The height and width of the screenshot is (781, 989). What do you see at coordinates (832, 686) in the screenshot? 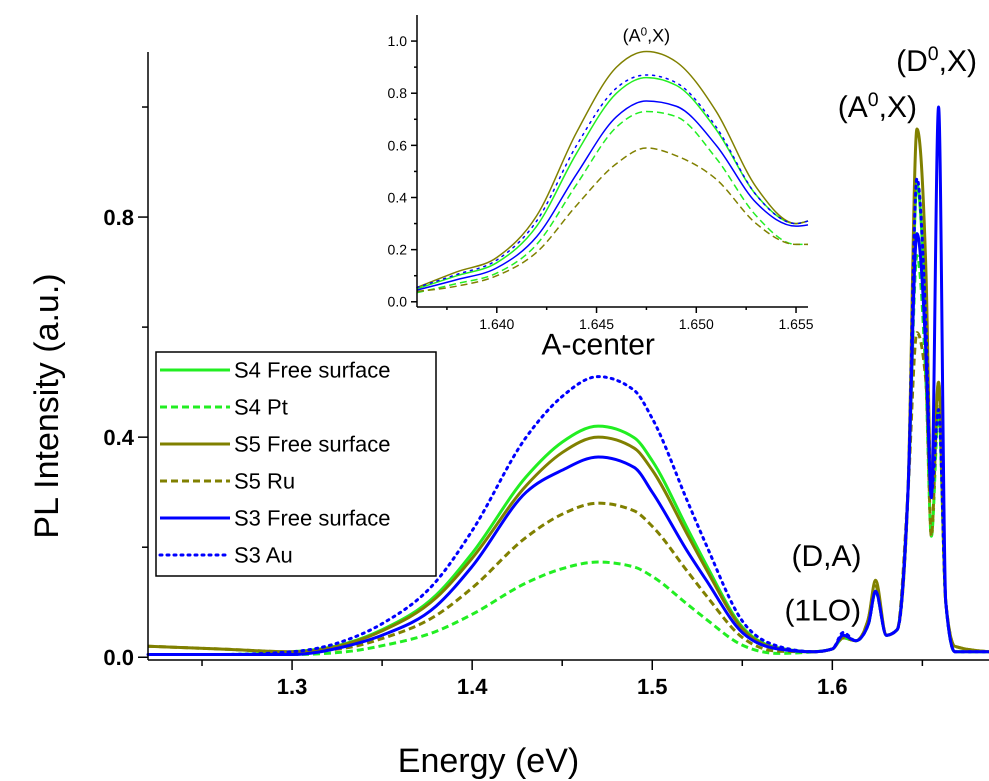
I see `x-tick-label: 1.6` at bounding box center [832, 686].